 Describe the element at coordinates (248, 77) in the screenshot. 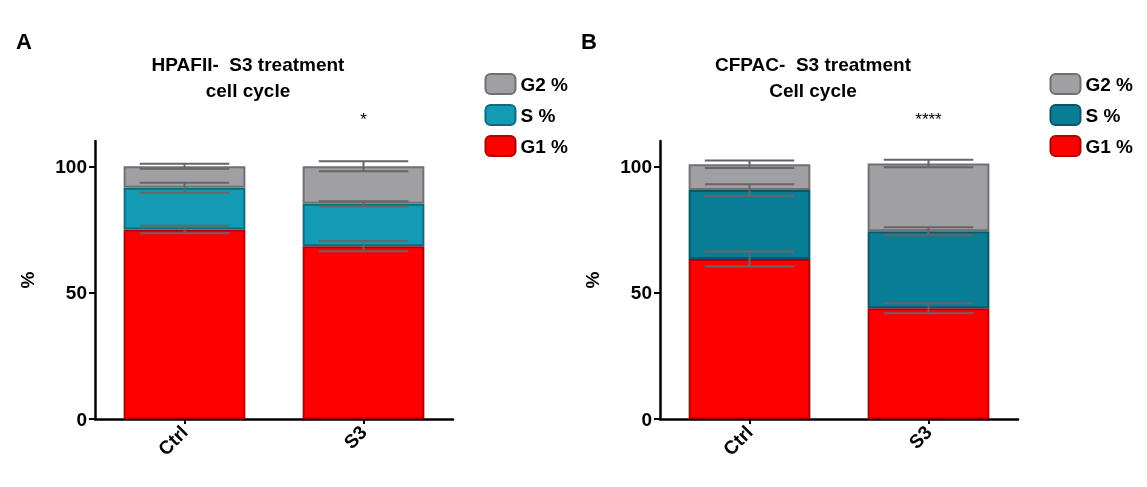

I see `chart-title: HPAFII- S3 treatment cell cycle` at that location.